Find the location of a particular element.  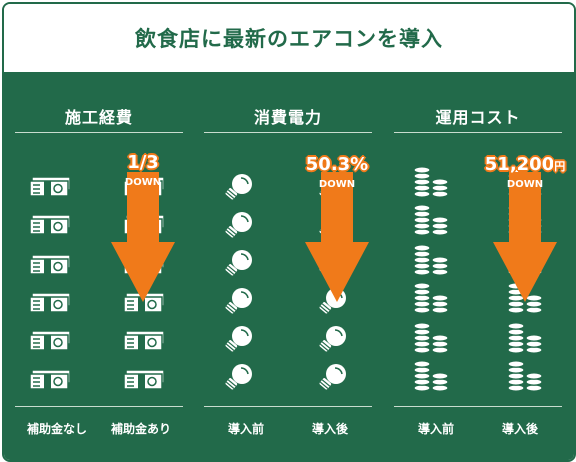

reduction-value: 1/3 is located at coordinates (143, 162).